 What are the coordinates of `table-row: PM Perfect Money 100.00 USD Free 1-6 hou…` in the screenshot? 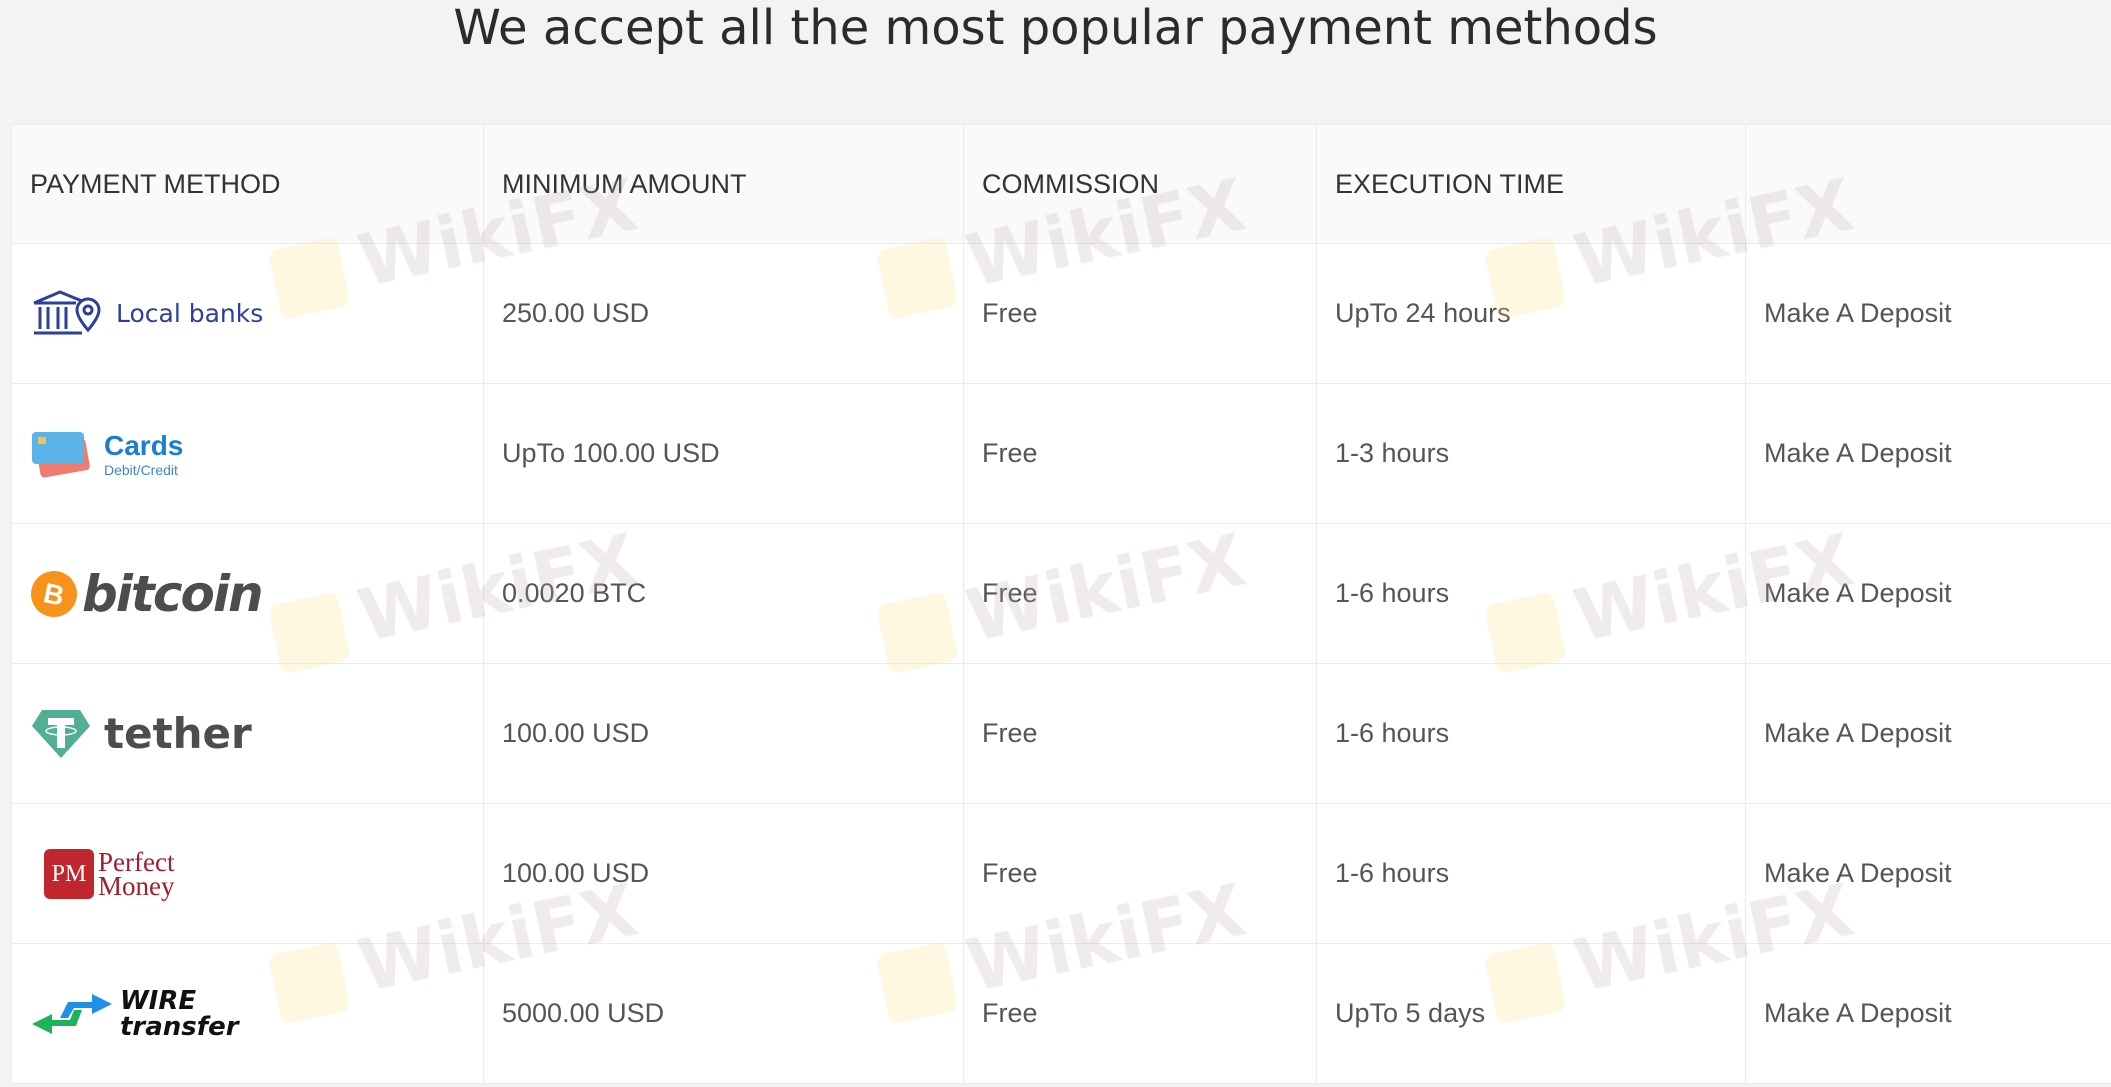 It's located at (1061, 873).